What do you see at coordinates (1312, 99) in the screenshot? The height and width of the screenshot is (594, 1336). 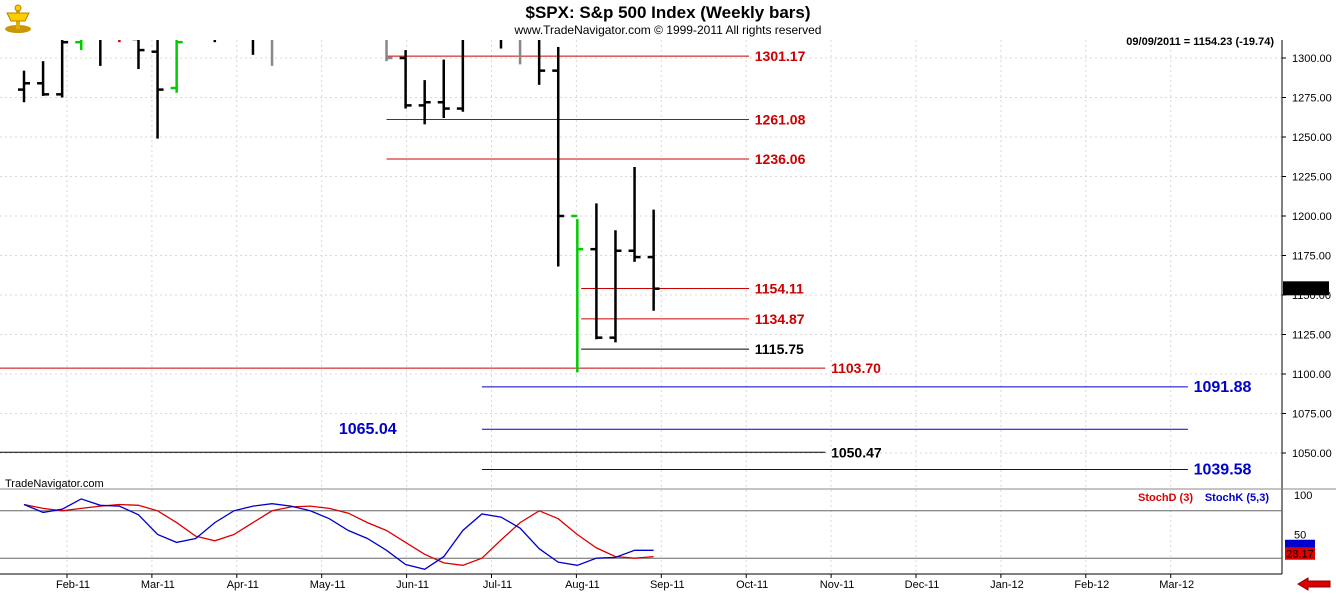 I see `y-tick-label: 1275.00` at bounding box center [1312, 99].